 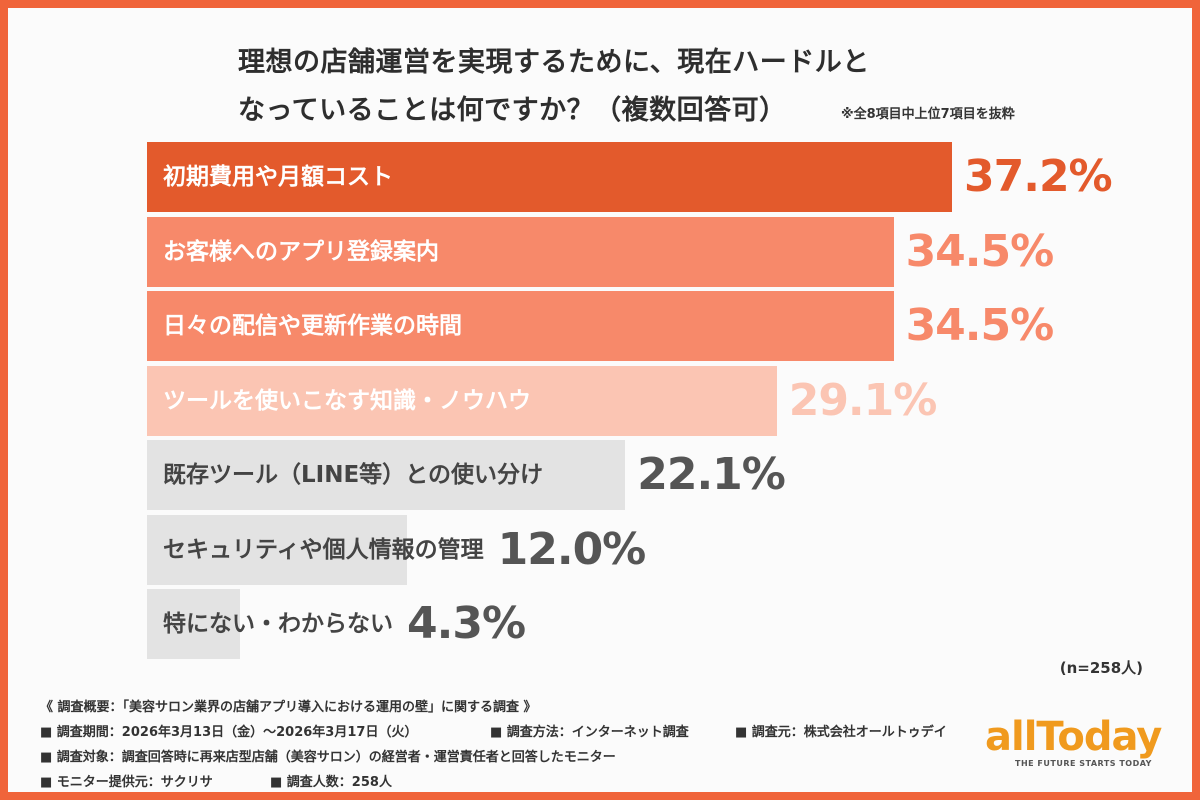 What do you see at coordinates (589, 732) in the screenshot?
I see `survey-method: ■ 調査方法：インターネット調査` at bounding box center [589, 732].